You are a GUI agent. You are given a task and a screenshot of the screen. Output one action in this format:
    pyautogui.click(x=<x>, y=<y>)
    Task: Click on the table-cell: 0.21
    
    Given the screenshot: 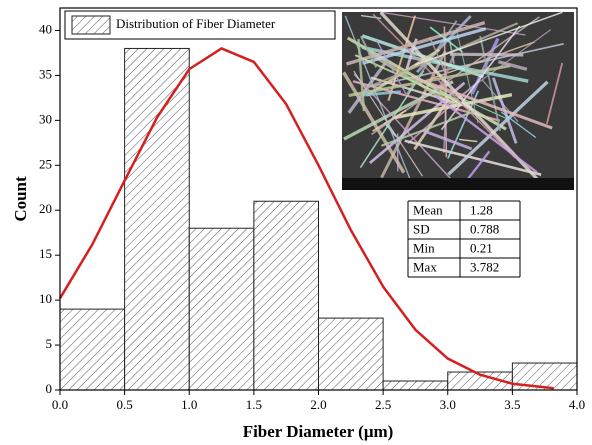 What is the action you would take?
    pyautogui.click(x=481, y=247)
    